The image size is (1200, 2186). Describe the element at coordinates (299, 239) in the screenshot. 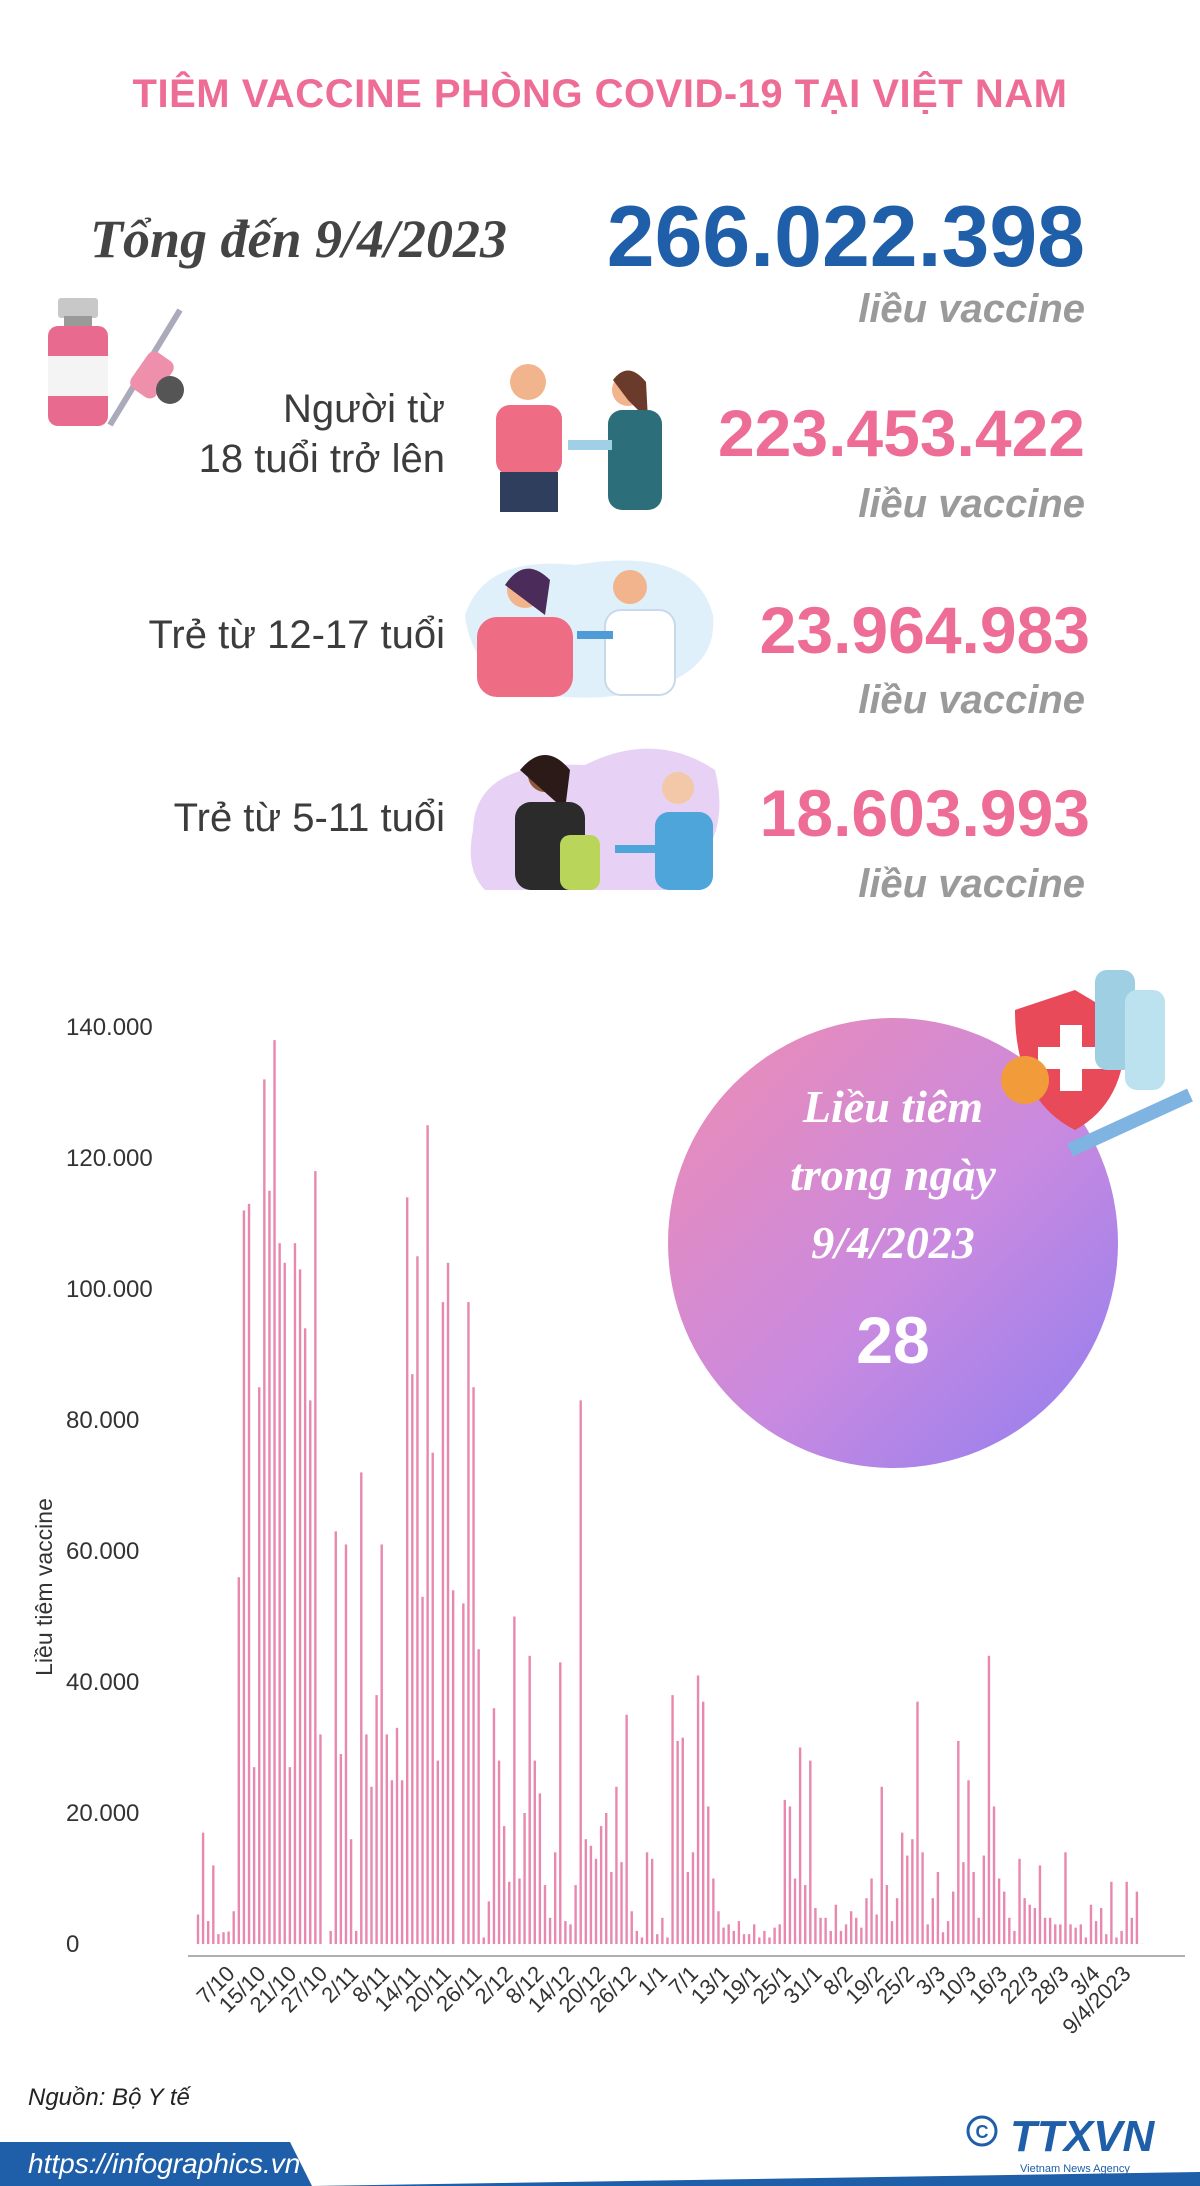

I see `total-label: Tổng đến 9/4/2023` at that location.